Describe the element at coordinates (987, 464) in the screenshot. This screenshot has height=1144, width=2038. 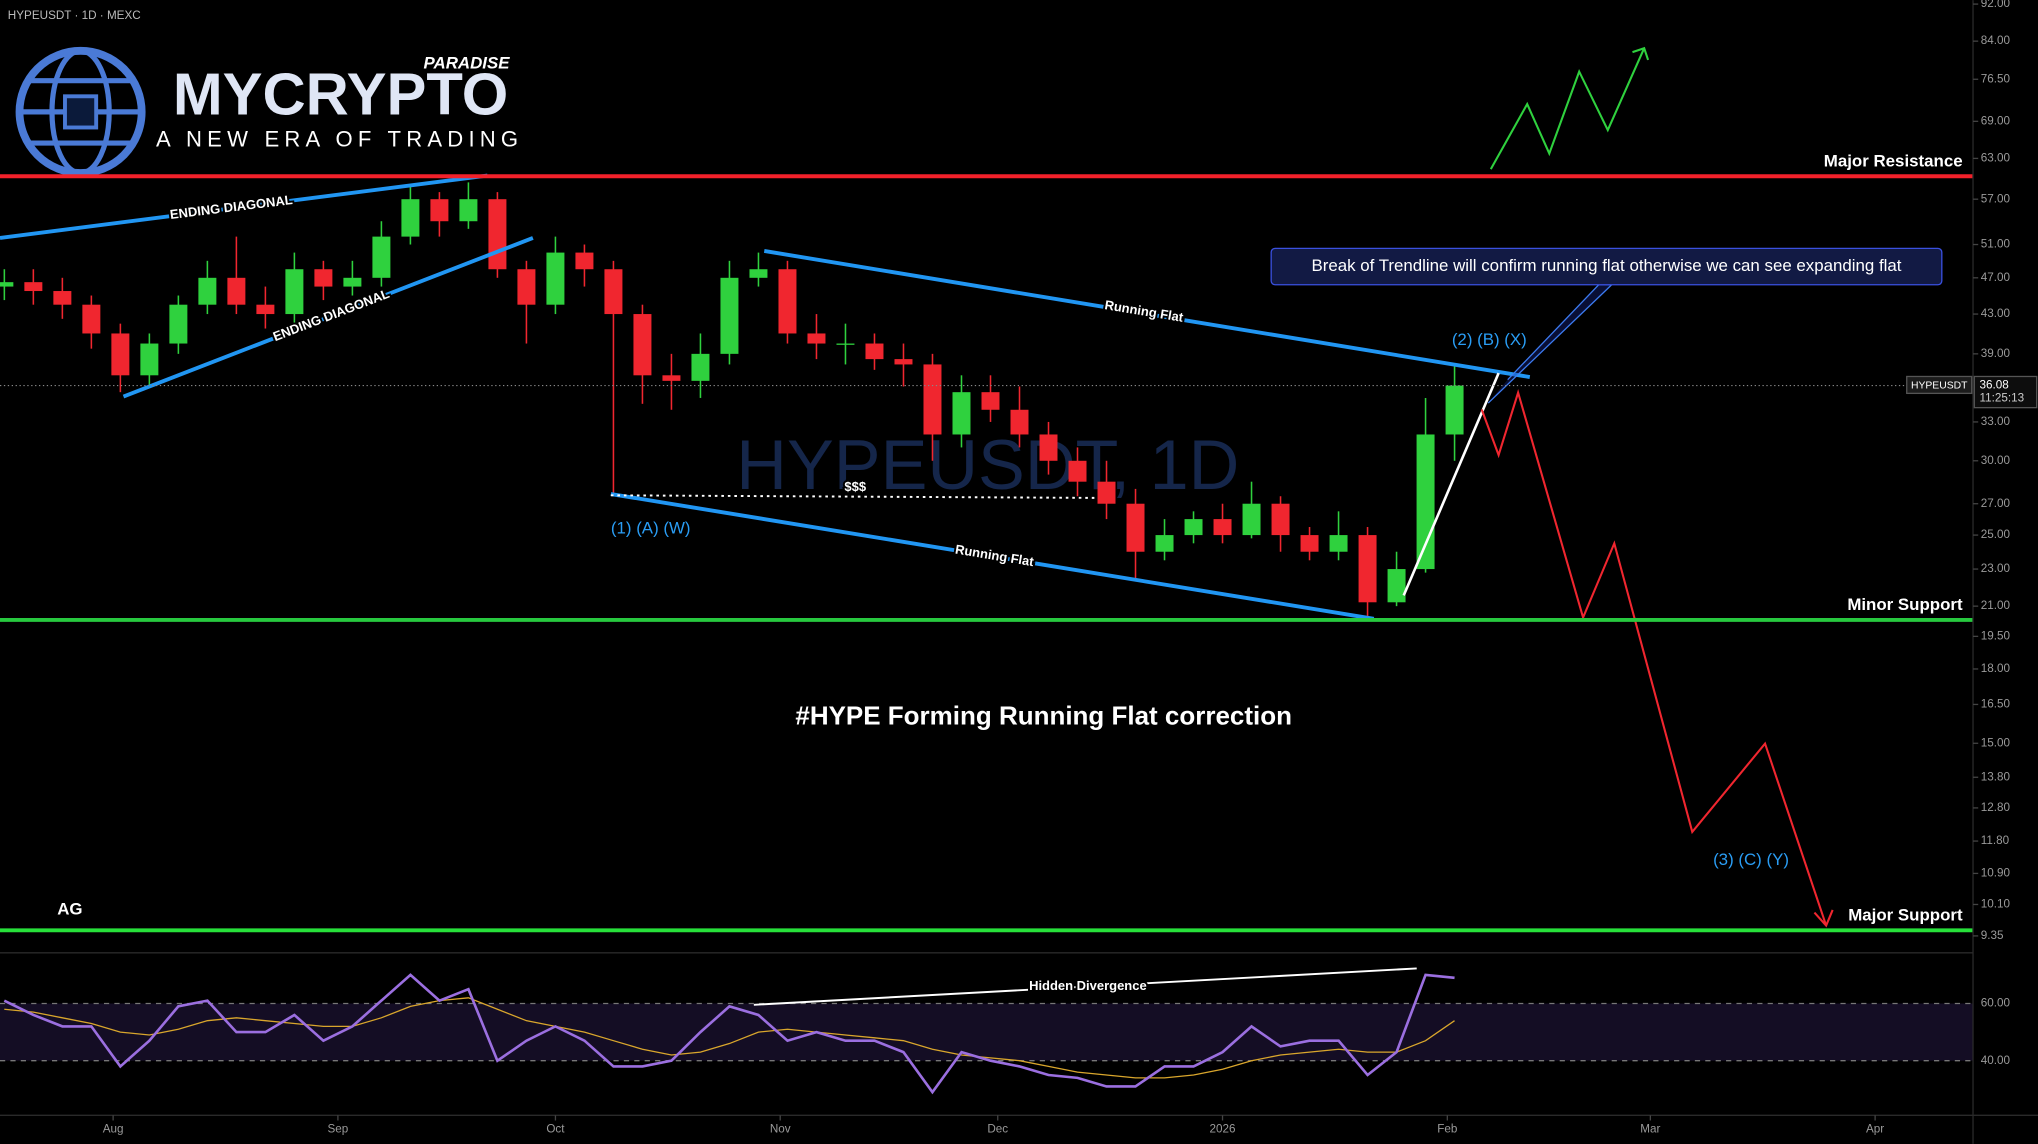
I see `watermark: HYPEUSDT, 1D` at that location.